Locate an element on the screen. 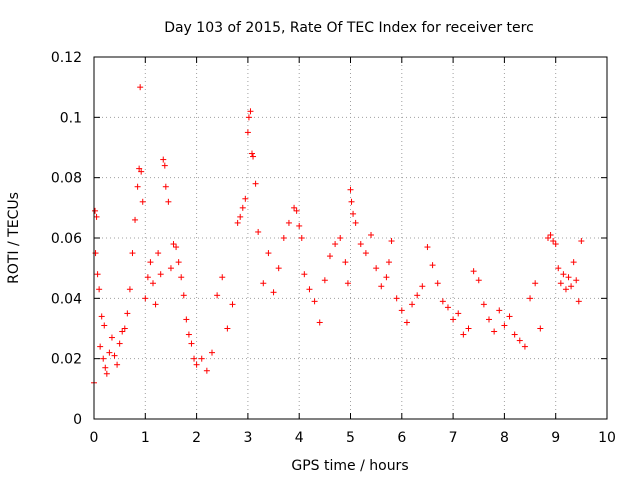 Image resolution: width=640 pixels, height=480 pixels. x-tick-label: 6 is located at coordinates (401, 438).